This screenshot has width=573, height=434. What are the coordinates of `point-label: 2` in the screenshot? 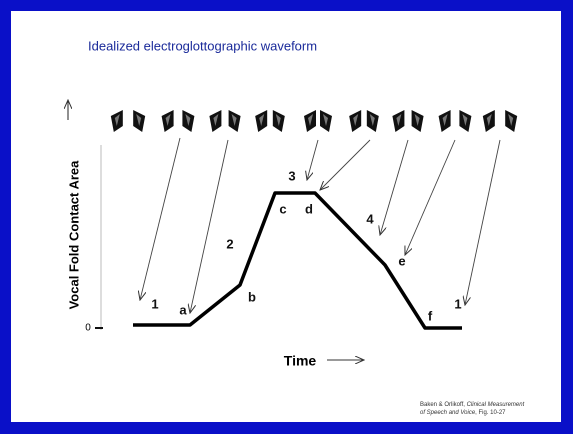 It's located at (229, 243).